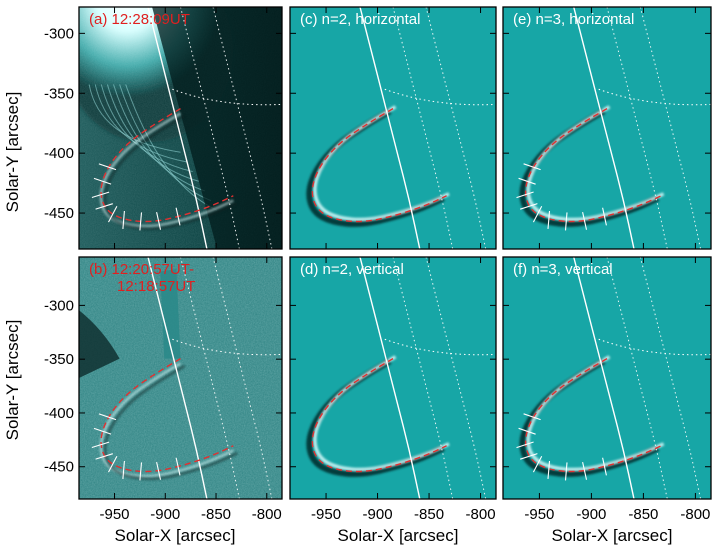 This screenshot has height=548, width=717. Describe the element at coordinates (139, 19) in the screenshot. I see `panel-label: (a) 12:28:09UT` at that location.